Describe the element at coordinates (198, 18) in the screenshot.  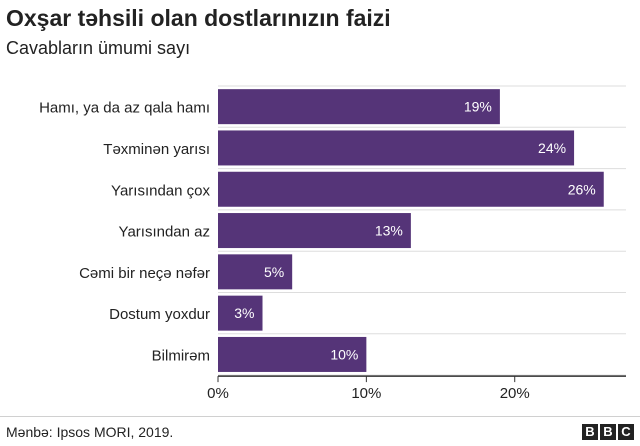
I see `chart-title: Oxşar təhsili olan dostlarınızın faizi` at that location.